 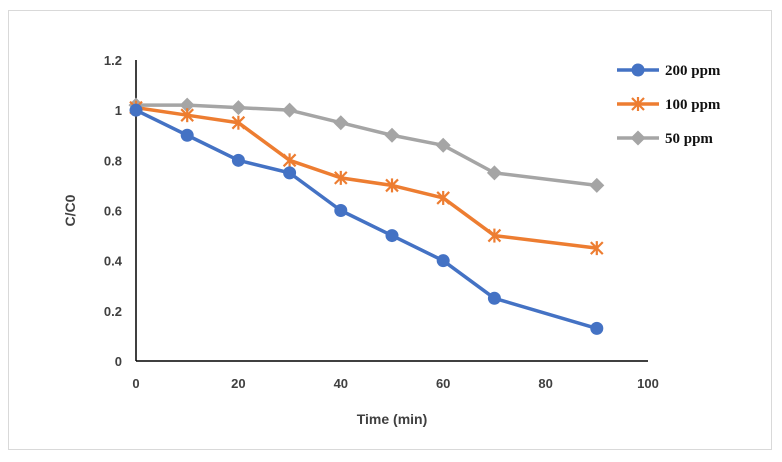 I want to click on x-tick-label: 20, so click(x=238, y=383).